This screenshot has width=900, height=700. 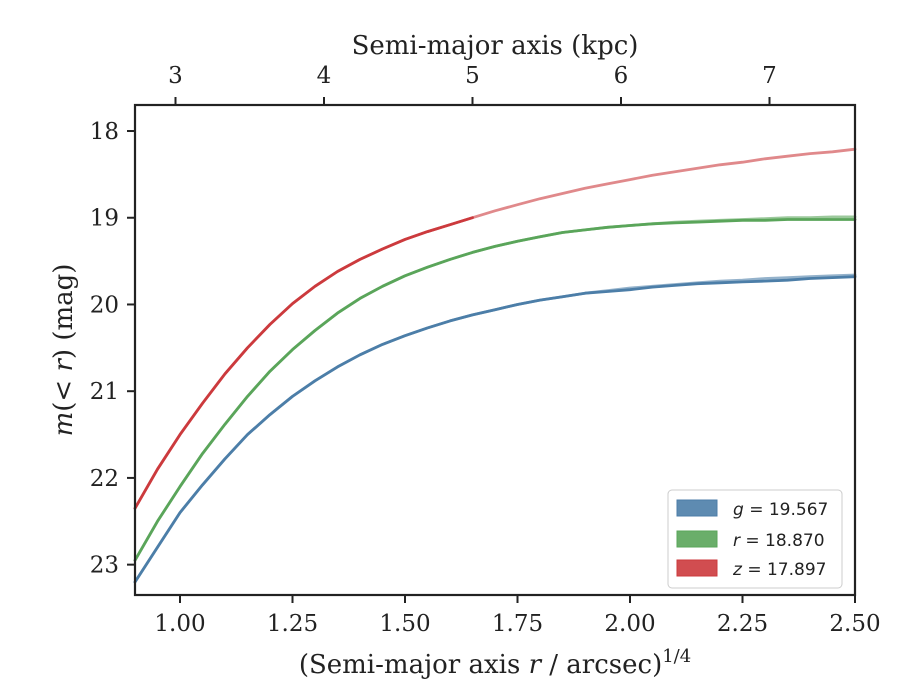 I want to click on y-tick-label: 19, so click(x=104, y=219).